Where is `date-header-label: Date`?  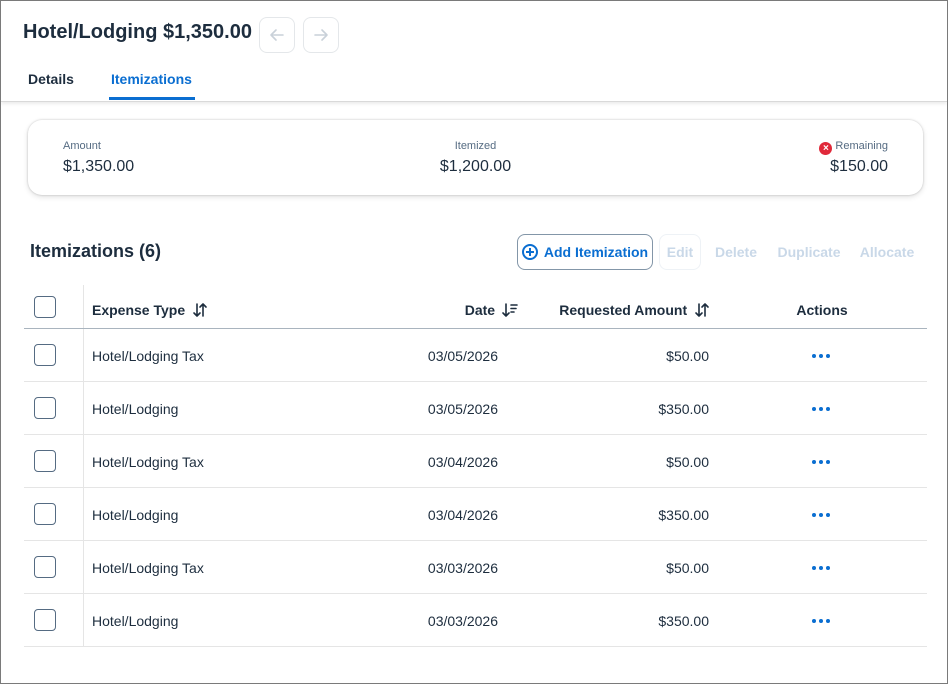
date-header-label: Date is located at coordinates (480, 310).